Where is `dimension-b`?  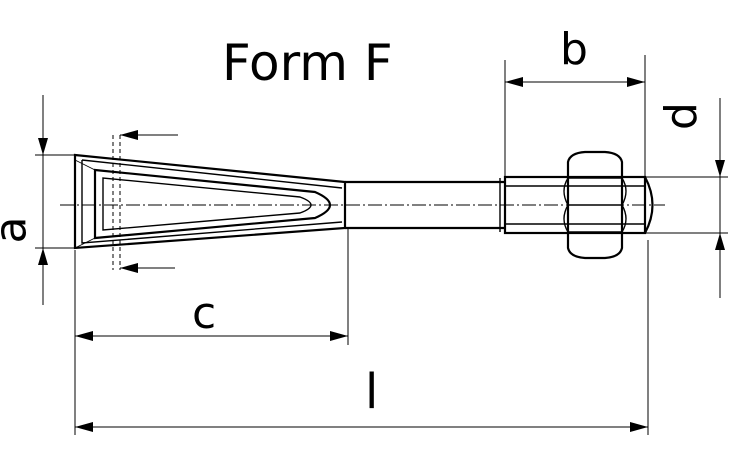
dimension-b is located at coordinates (575, 116).